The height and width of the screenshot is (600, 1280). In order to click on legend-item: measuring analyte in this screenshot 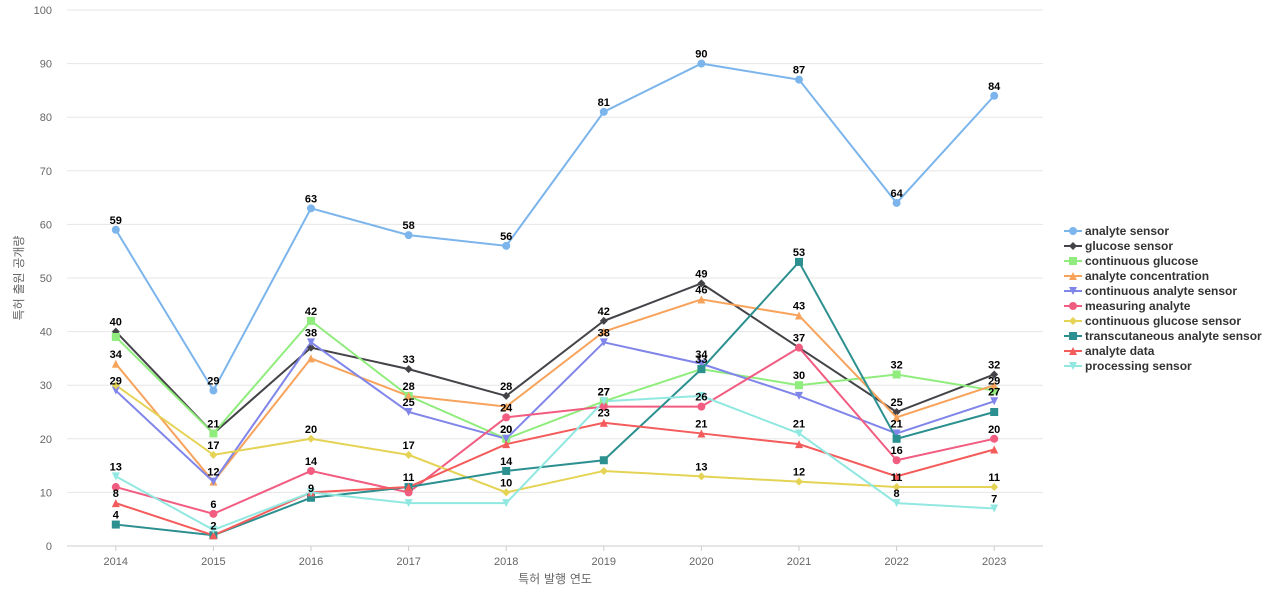, I will do `click(1163, 305)`.